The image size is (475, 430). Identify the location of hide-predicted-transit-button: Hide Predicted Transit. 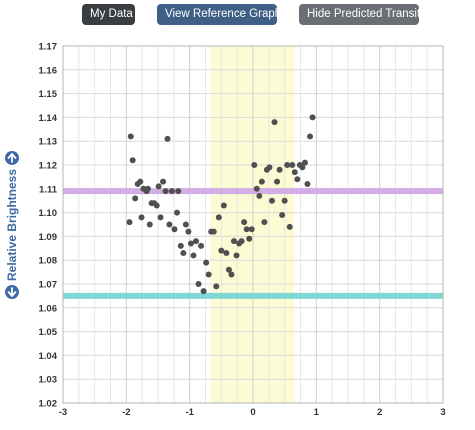
(359, 14).